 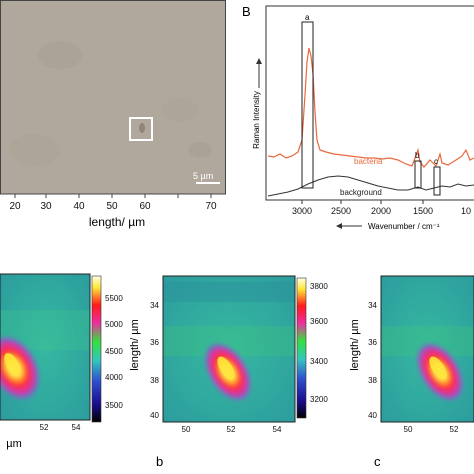 I want to click on bacteria-series-label: bacteria, so click(x=368, y=161).